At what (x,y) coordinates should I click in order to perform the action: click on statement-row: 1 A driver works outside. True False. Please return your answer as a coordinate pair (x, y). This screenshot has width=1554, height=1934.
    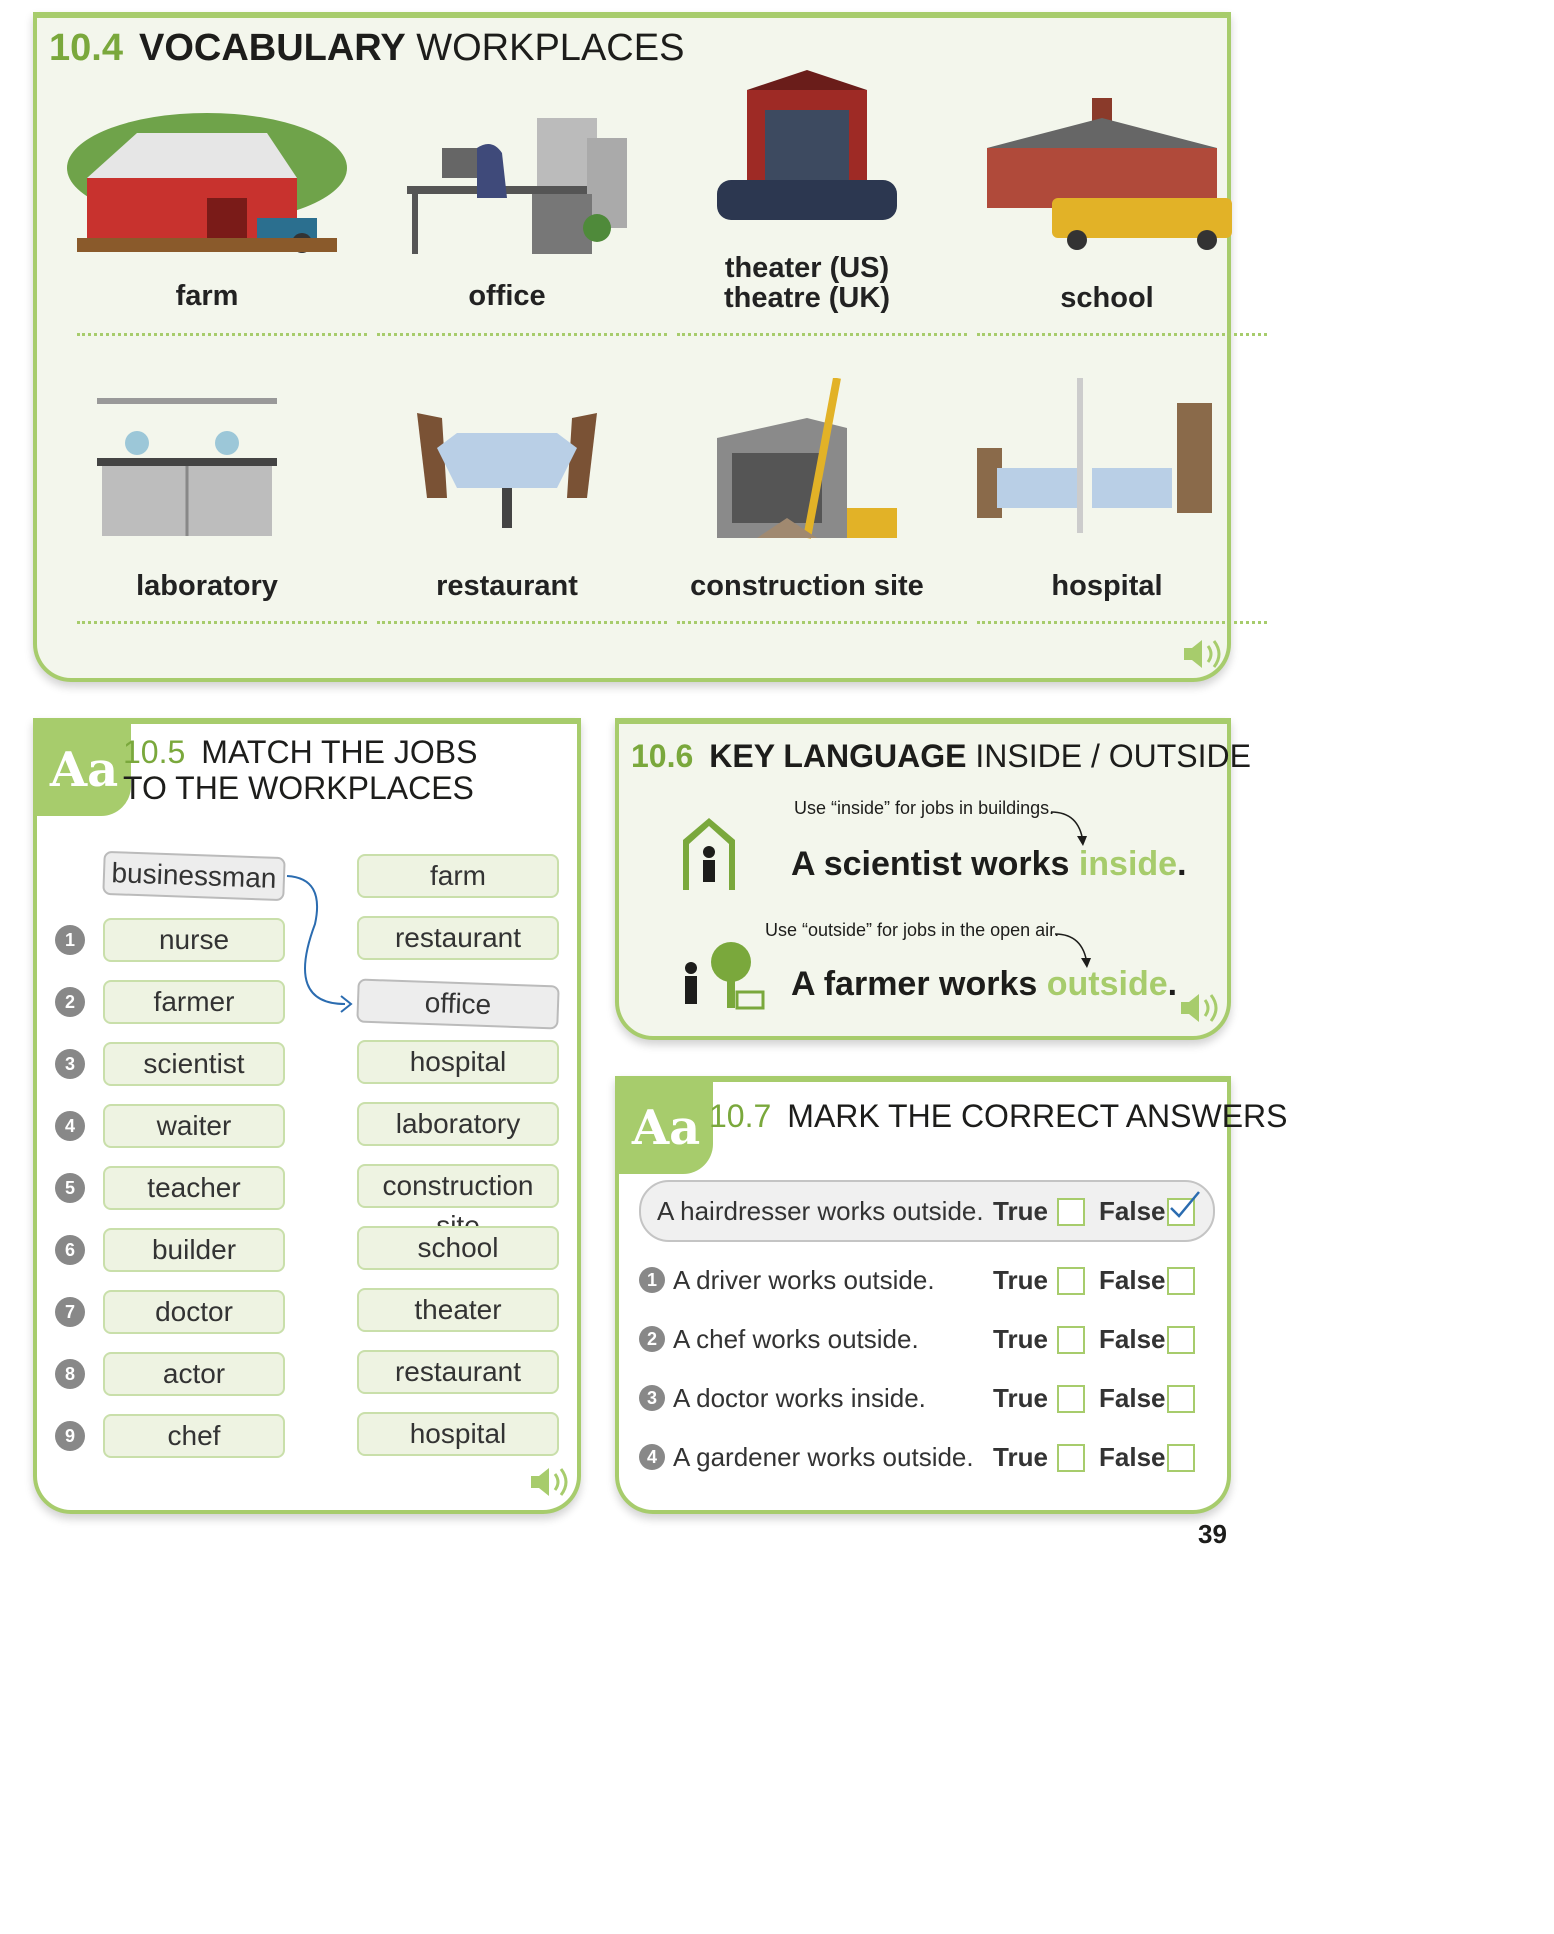
    Looking at the image, I should click on (927, 1282).